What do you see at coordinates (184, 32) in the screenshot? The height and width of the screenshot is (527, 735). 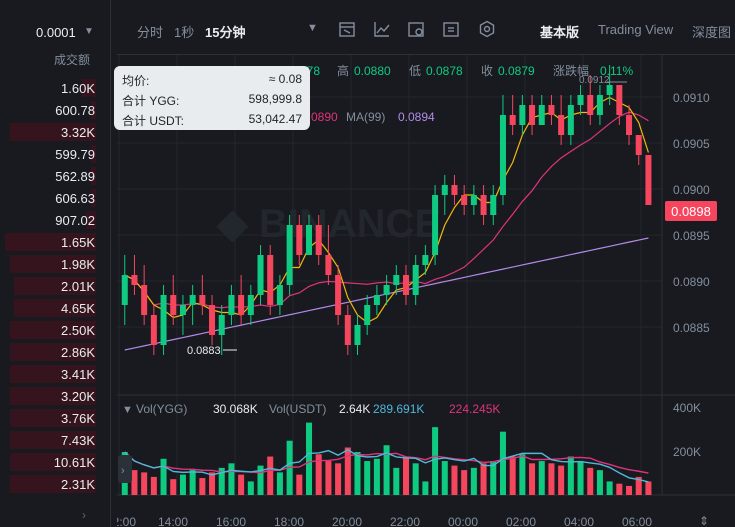 I see `interval-1s: 1秒` at bounding box center [184, 32].